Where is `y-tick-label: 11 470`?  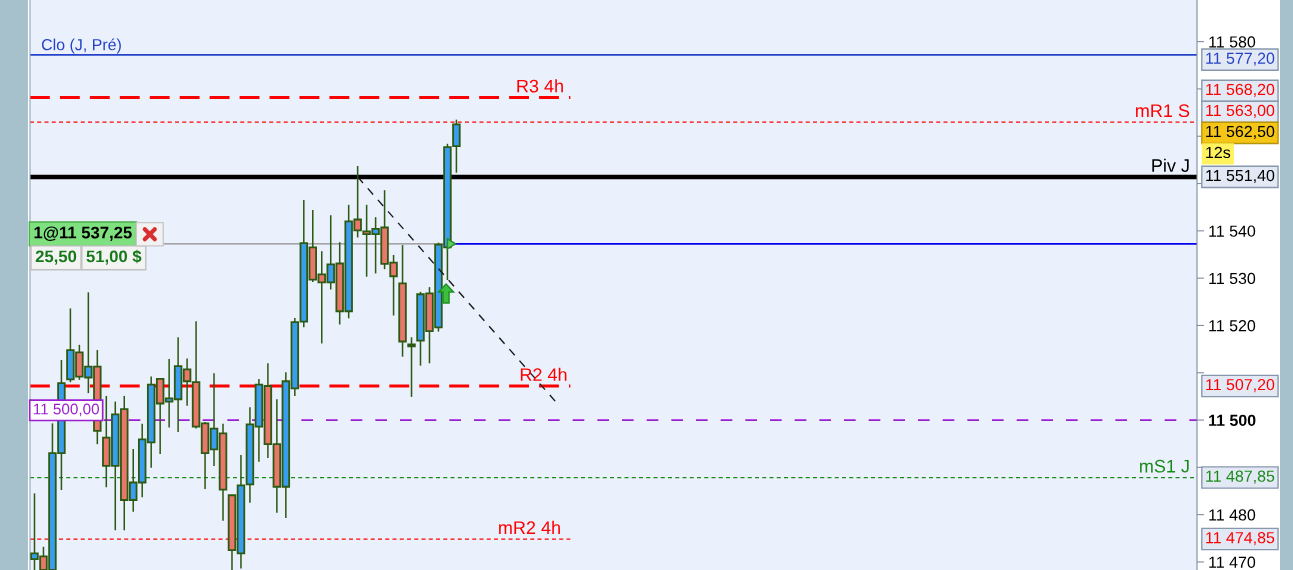
y-tick-label: 11 470 is located at coordinates (1232, 562).